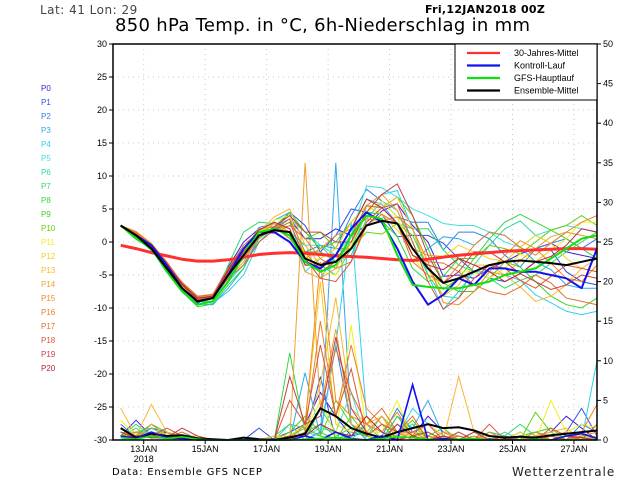 The height and width of the screenshot is (482, 625). Describe the element at coordinates (48, 256) in the screenshot. I see `member-label-p12: P12` at that location.